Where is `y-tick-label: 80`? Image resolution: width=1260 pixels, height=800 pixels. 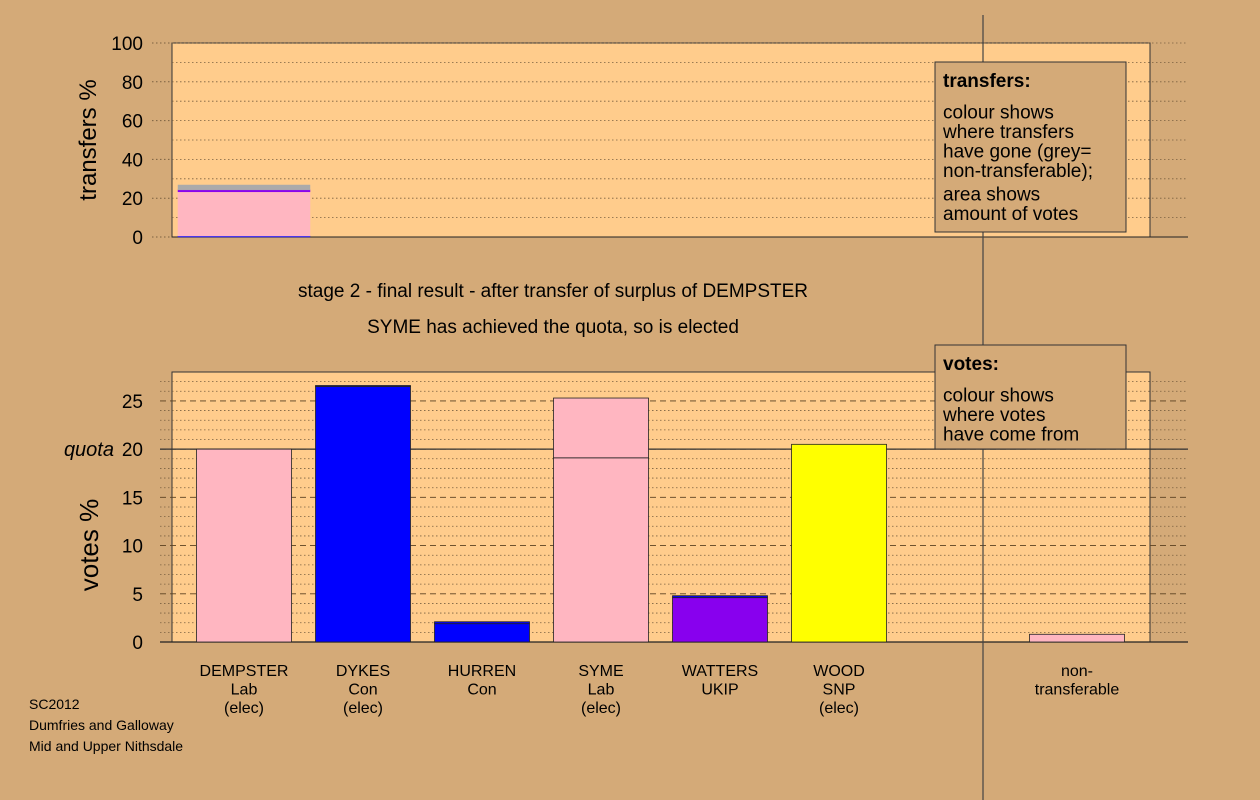
y-tick-label: 80 is located at coordinates (132, 83).